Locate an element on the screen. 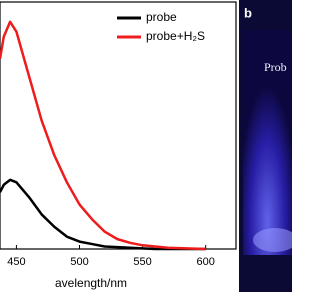 Image resolution: width=320 pixels, height=292 pixels. vial is located at coordinates (267, 142).